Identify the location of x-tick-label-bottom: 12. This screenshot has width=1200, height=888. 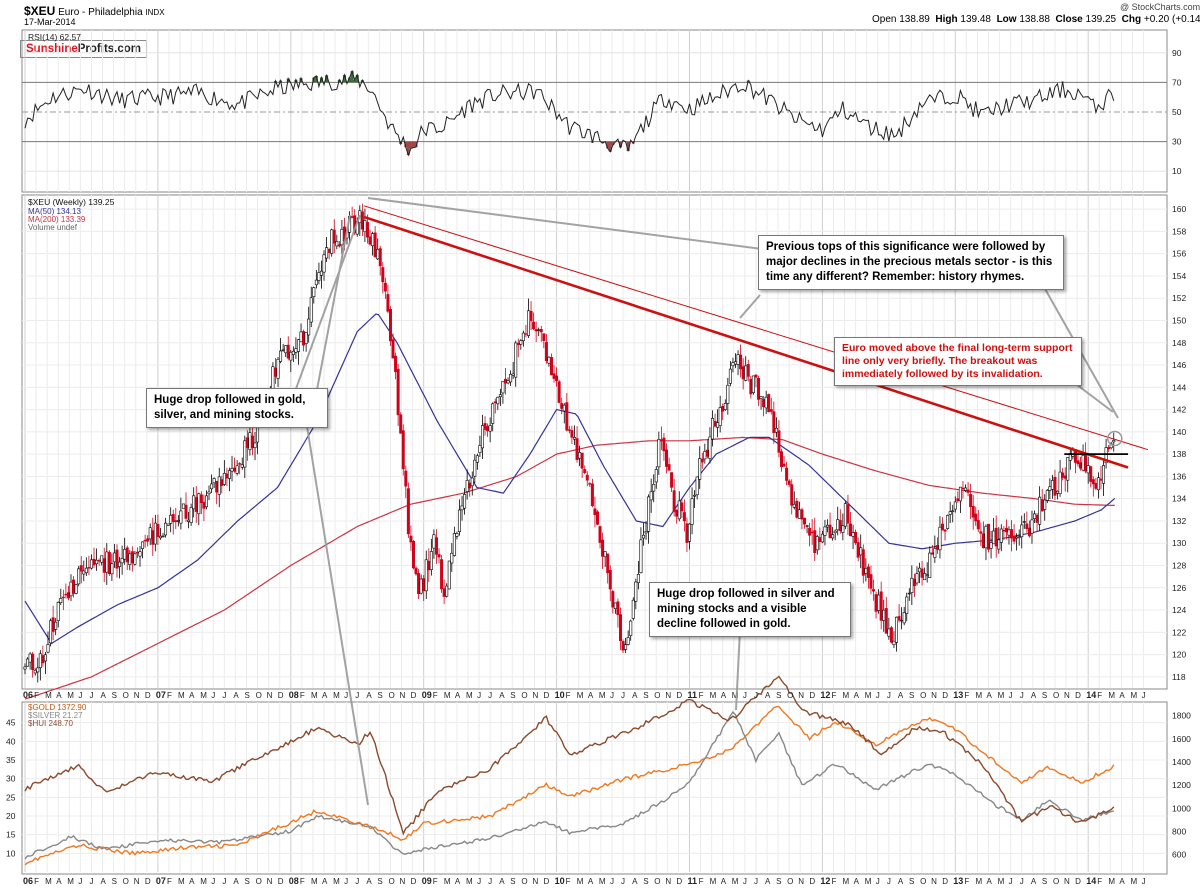
(825, 881).